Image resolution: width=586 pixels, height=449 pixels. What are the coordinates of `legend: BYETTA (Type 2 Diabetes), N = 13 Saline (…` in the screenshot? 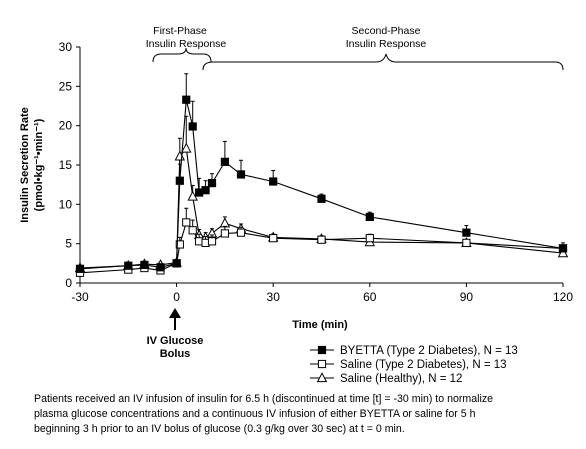 It's located at (414, 365).